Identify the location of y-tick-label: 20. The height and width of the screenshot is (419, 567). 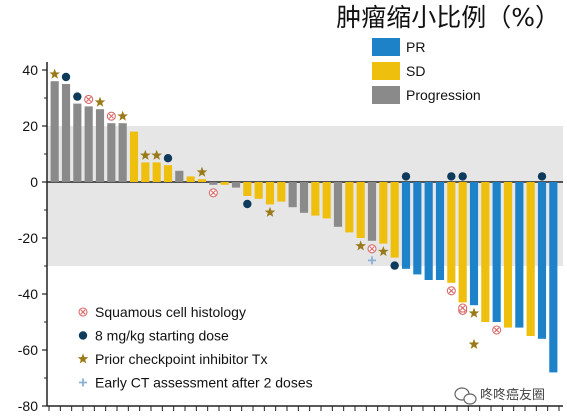
(30, 126).